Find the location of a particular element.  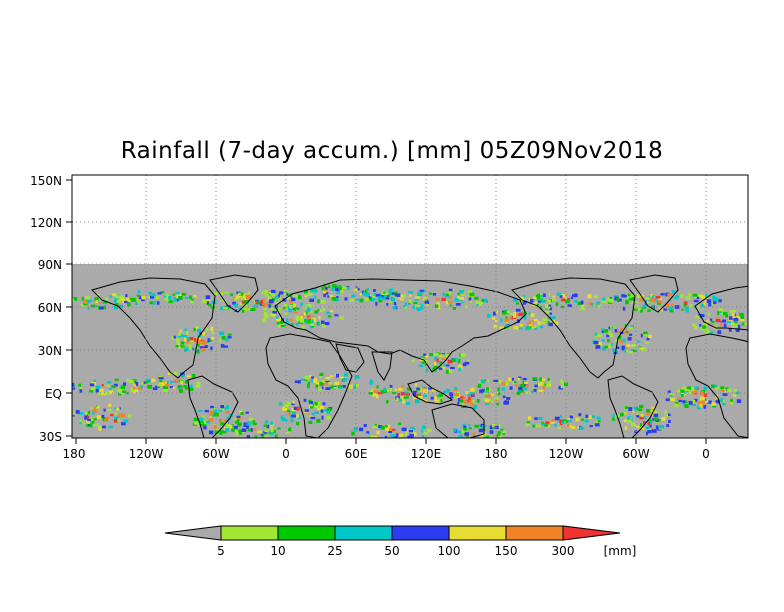

colorbar-label: 10 is located at coordinates (277, 551).